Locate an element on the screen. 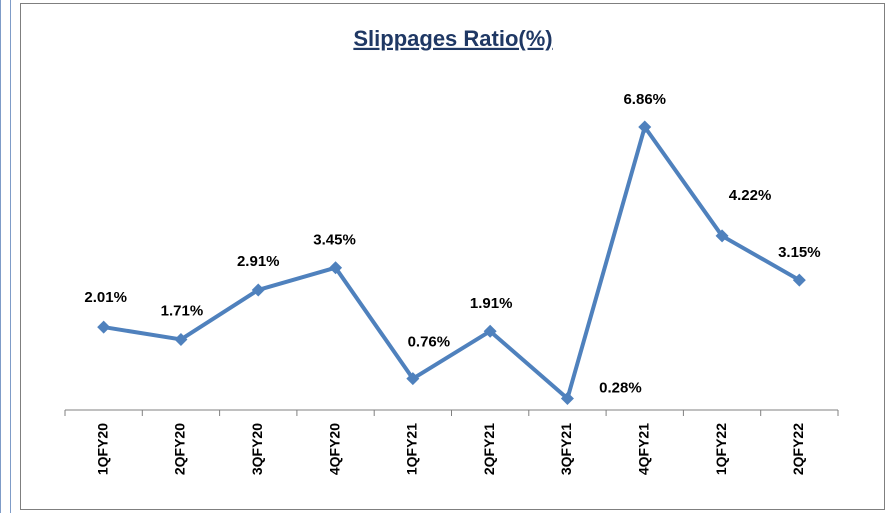 This screenshot has height=513, width=890. x-tick-label: 3QFY21 is located at coordinates (566, 449).